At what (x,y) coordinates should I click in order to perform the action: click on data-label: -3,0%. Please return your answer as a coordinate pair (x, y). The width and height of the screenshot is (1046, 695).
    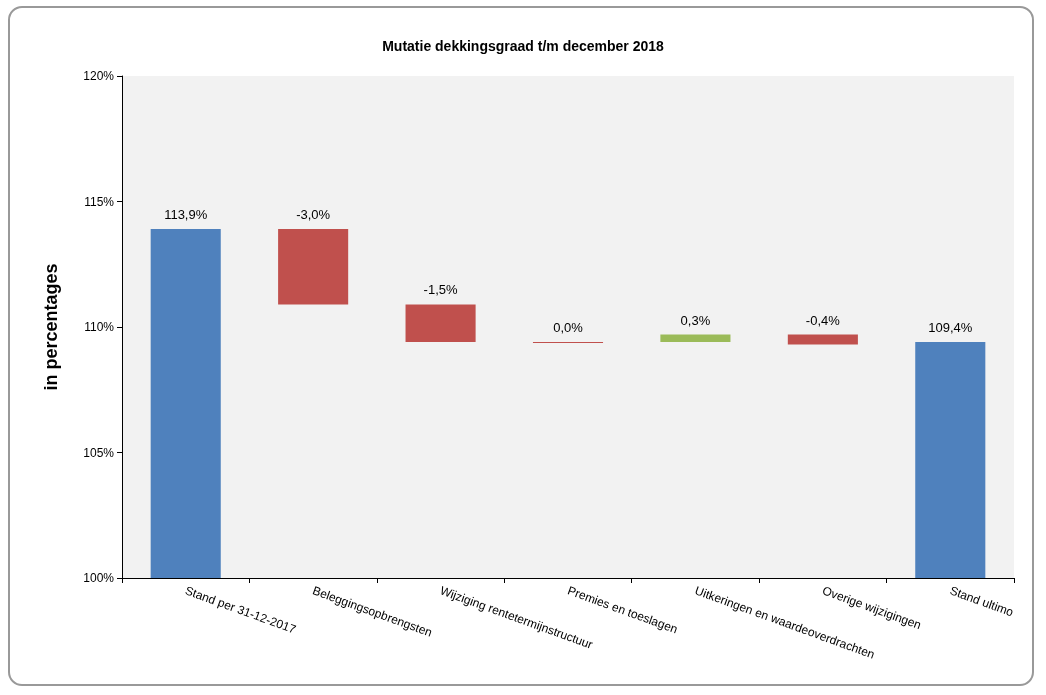
    Looking at the image, I should click on (313, 215).